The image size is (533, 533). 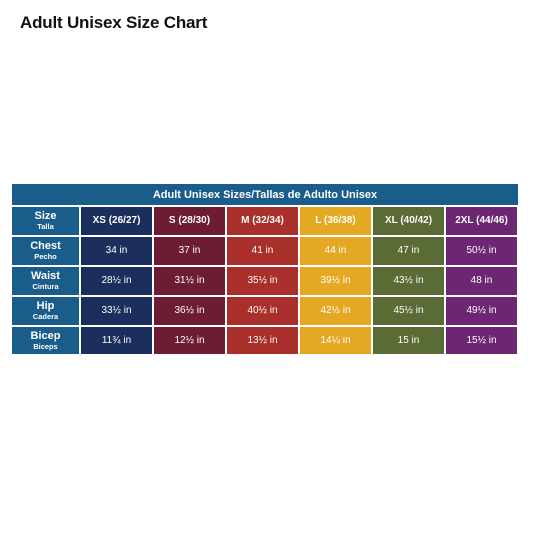 What do you see at coordinates (114, 22) in the screenshot?
I see `page-title: Adult Unisex Size Chart` at bounding box center [114, 22].